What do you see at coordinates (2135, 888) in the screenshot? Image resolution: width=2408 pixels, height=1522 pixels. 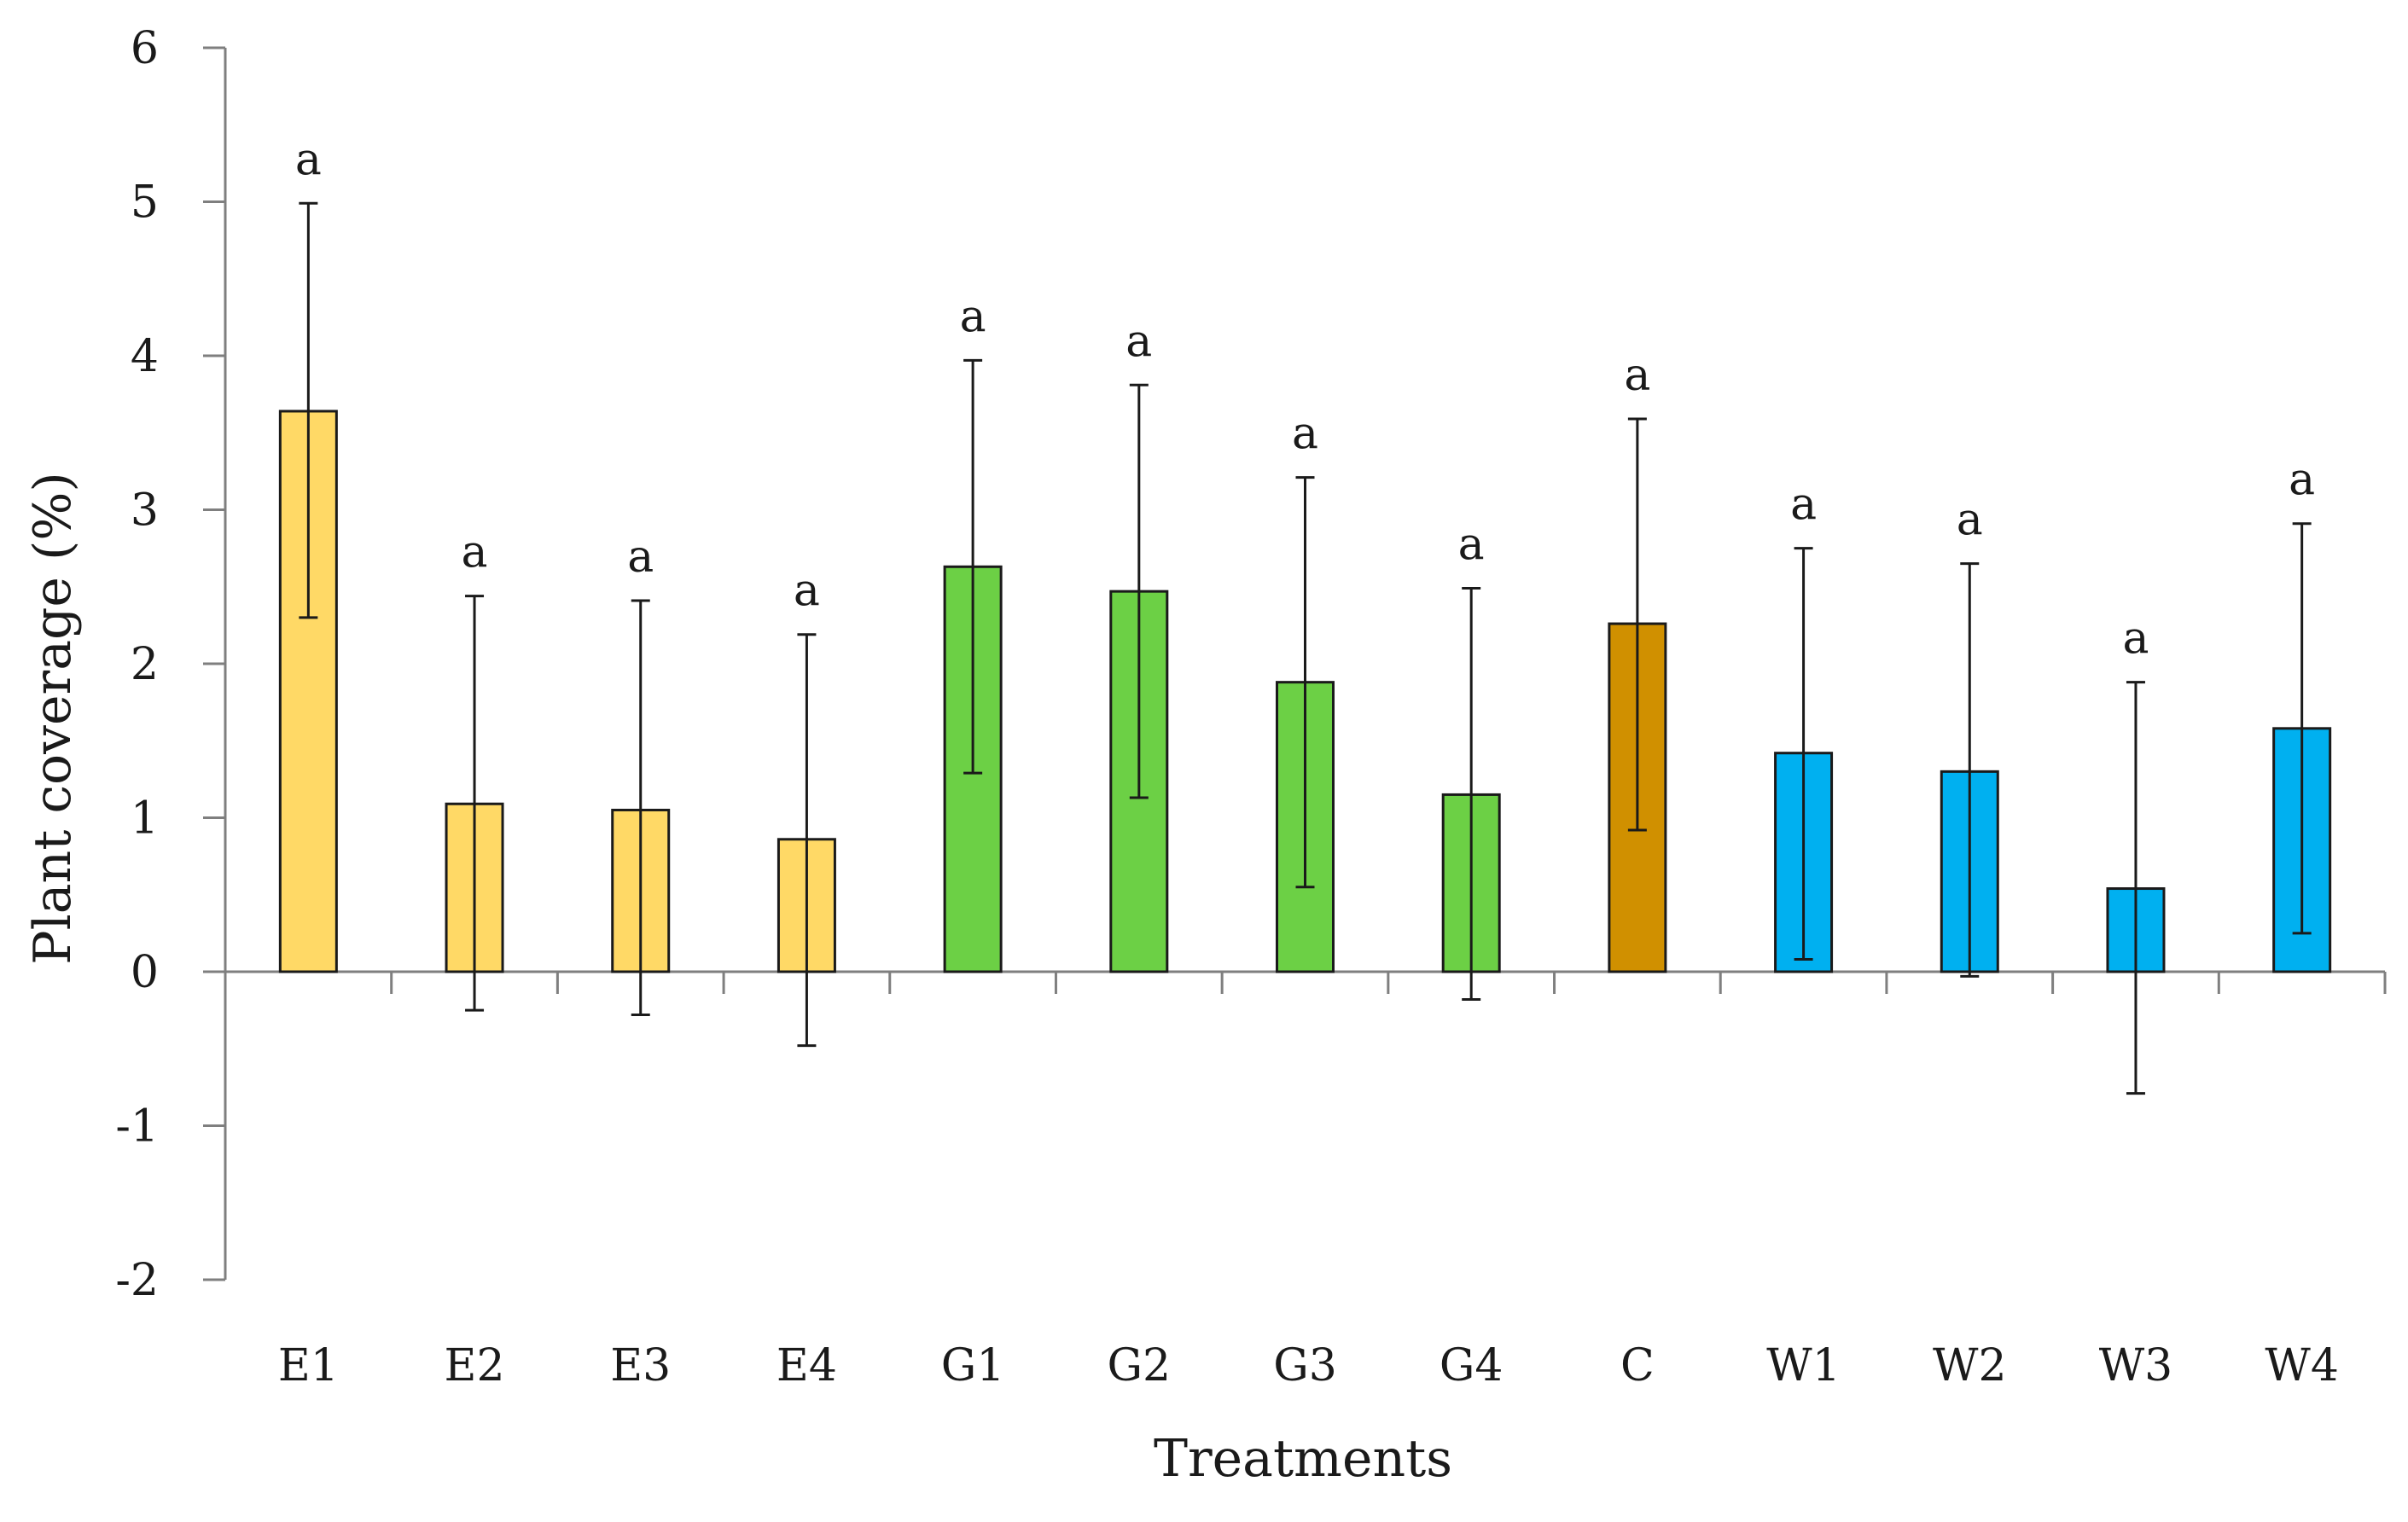 I see `error-bar-w3` at bounding box center [2135, 888].